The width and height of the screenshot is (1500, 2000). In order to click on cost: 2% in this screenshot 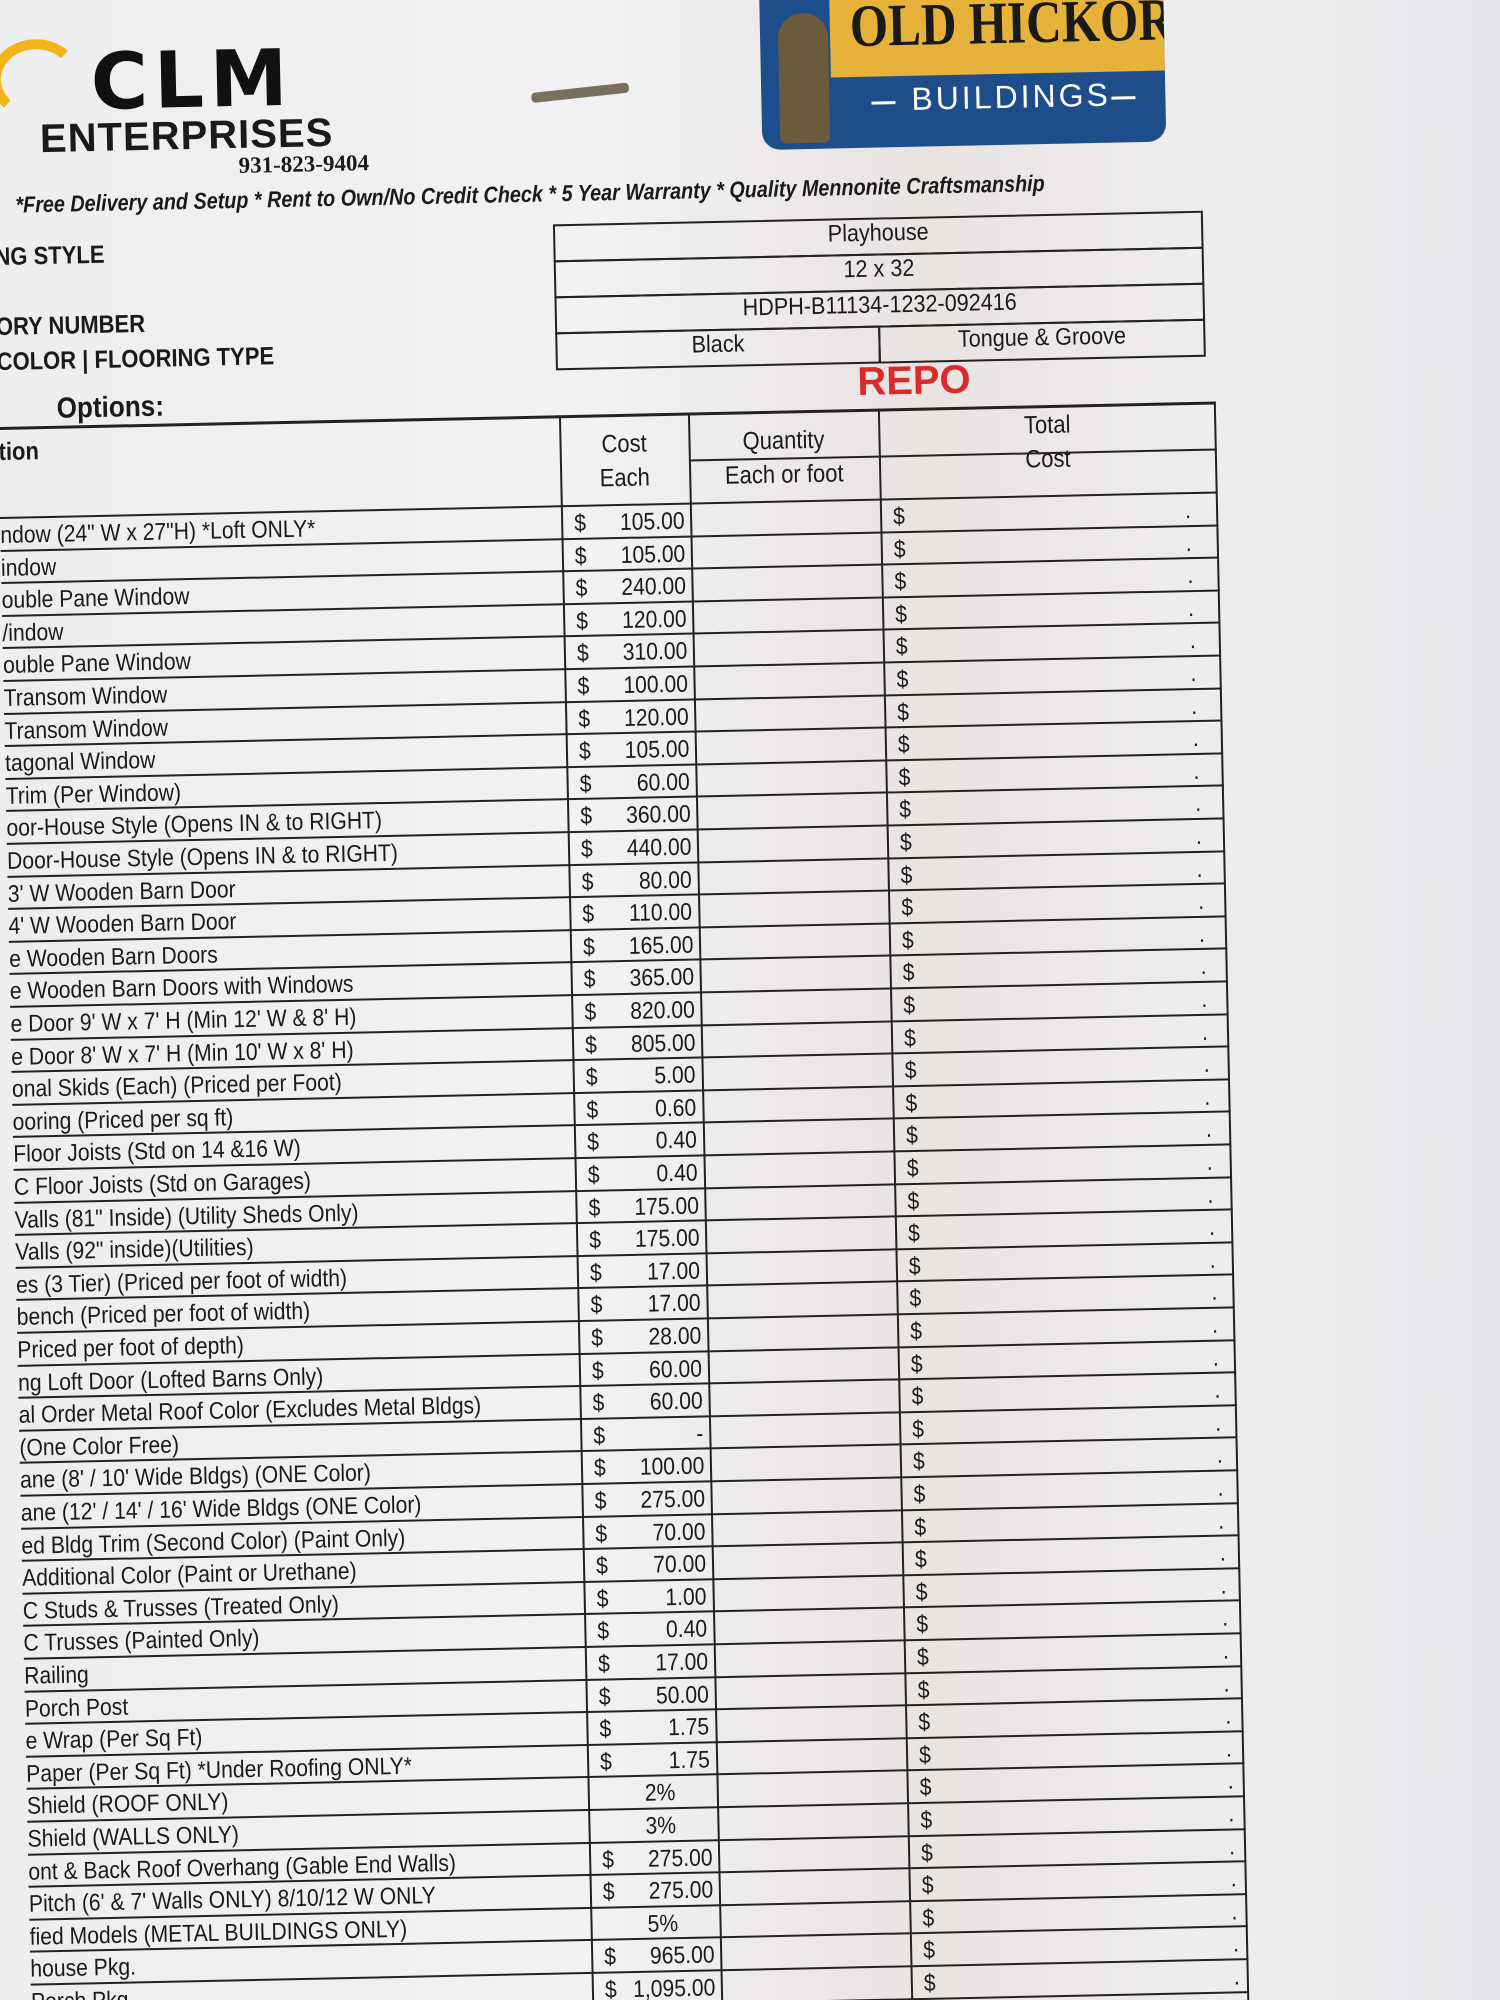, I will do `click(660, 1793)`.